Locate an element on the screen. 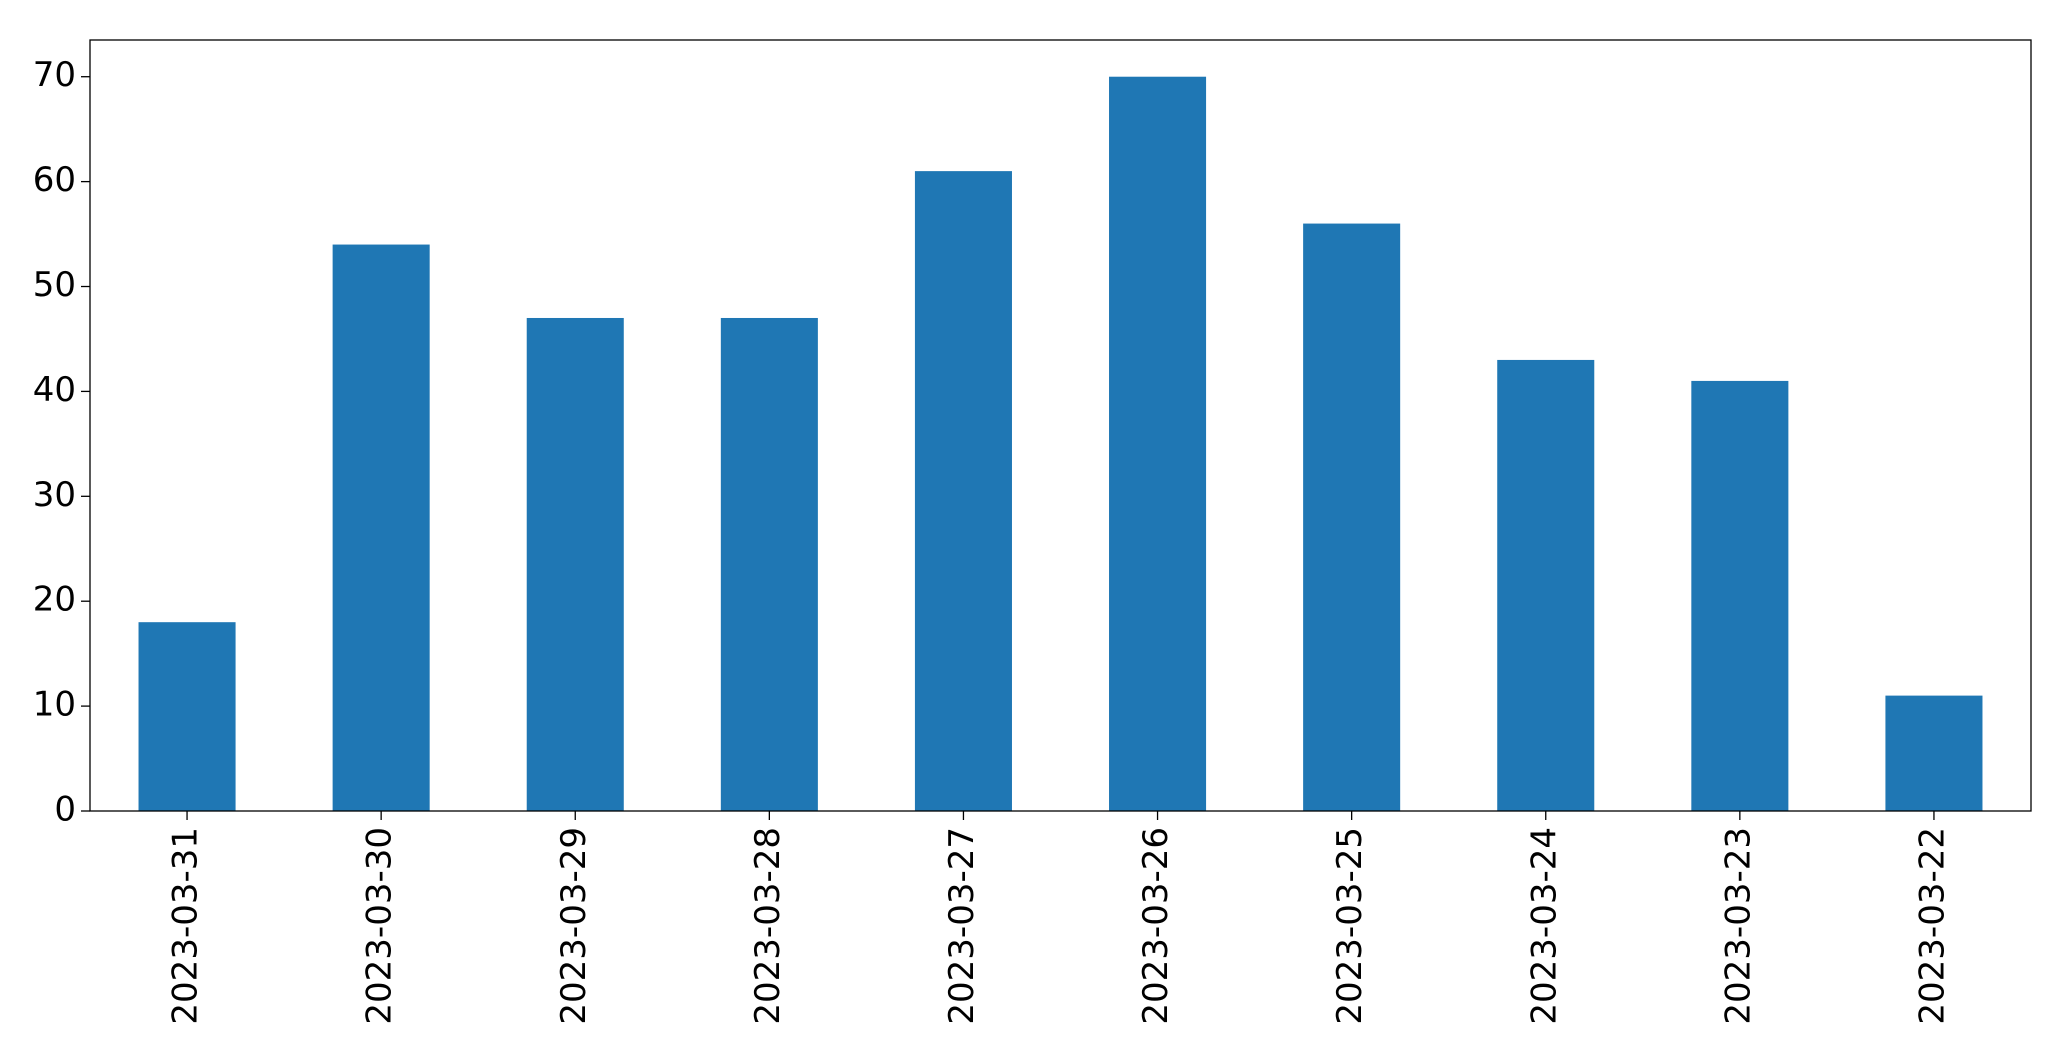 The image size is (2071, 1061). y-tick-label: 0 is located at coordinates (65, 810).